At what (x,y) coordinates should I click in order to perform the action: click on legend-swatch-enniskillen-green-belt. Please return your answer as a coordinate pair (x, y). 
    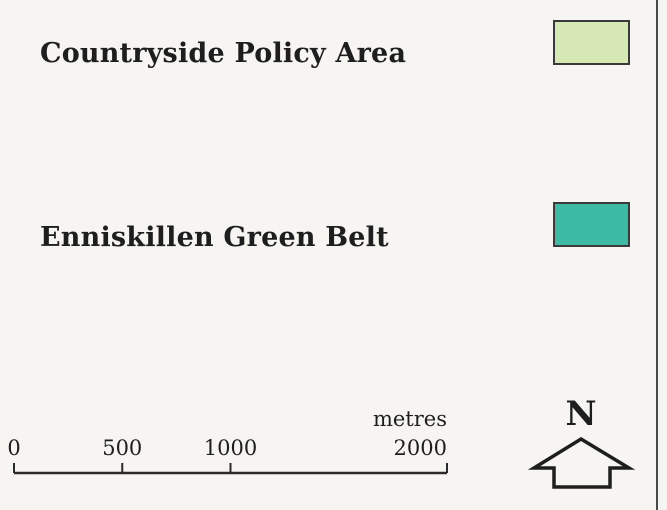
    Looking at the image, I should click on (591, 224).